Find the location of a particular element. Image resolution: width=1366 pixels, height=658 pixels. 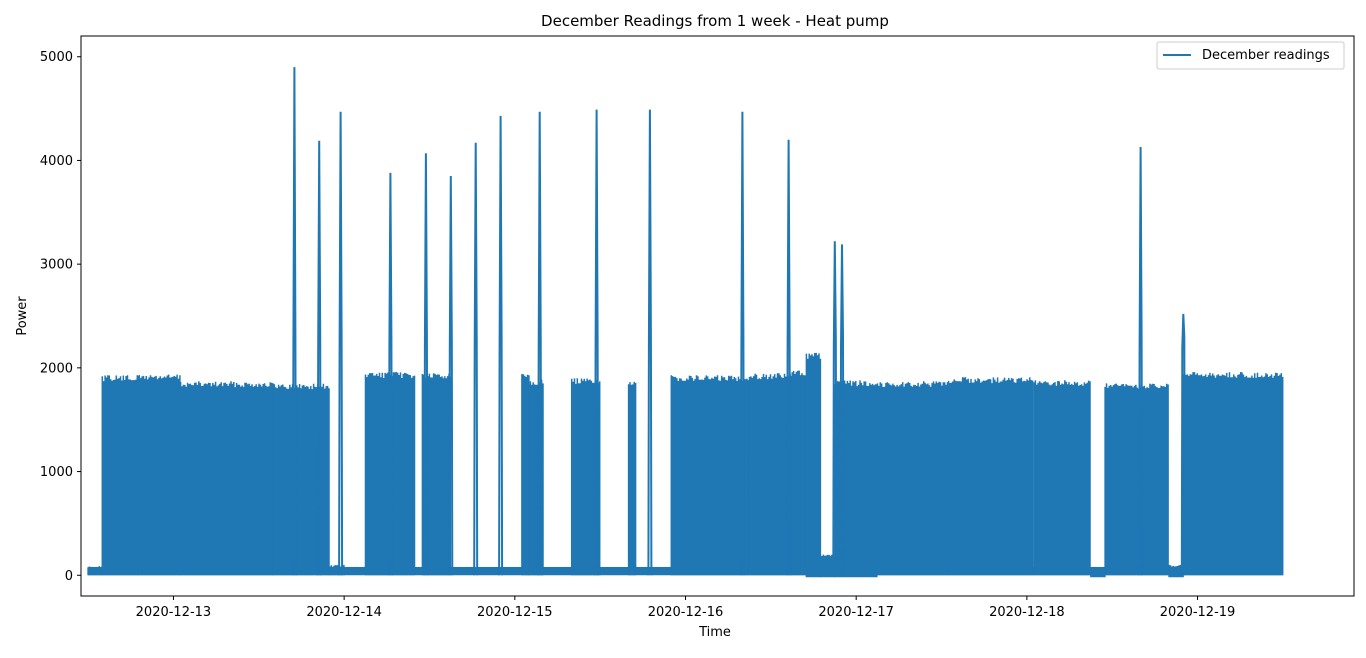

legend-box is located at coordinates (1250, 55).